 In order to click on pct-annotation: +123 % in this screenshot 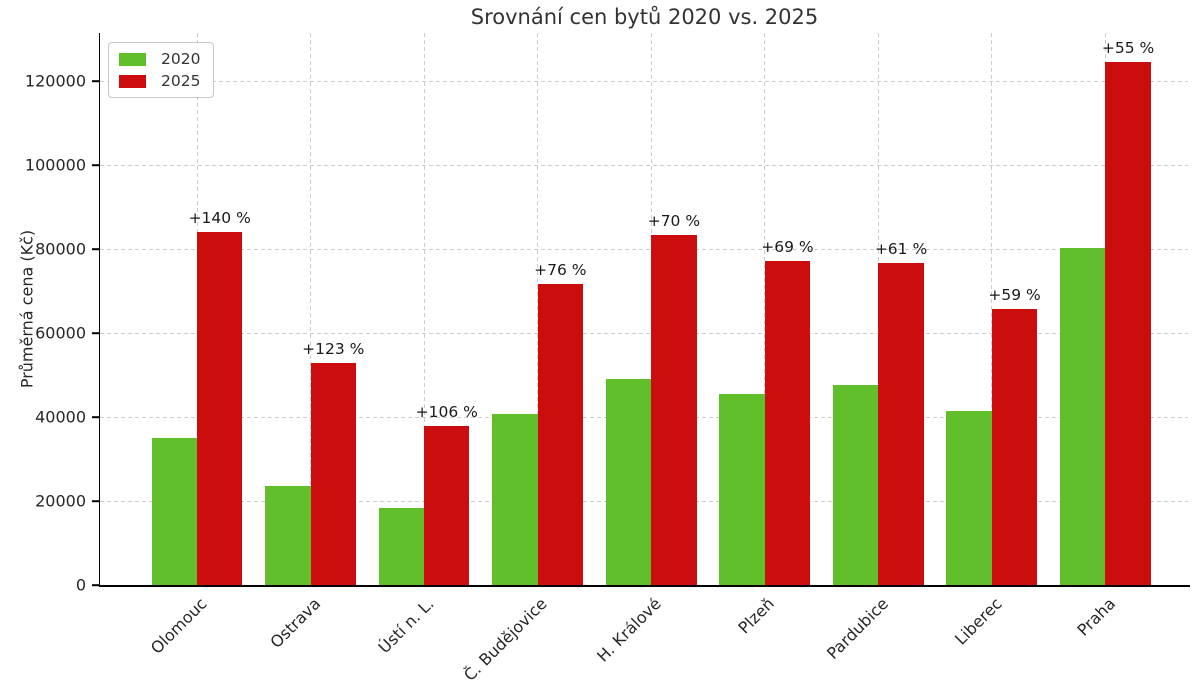, I will do `click(333, 348)`.